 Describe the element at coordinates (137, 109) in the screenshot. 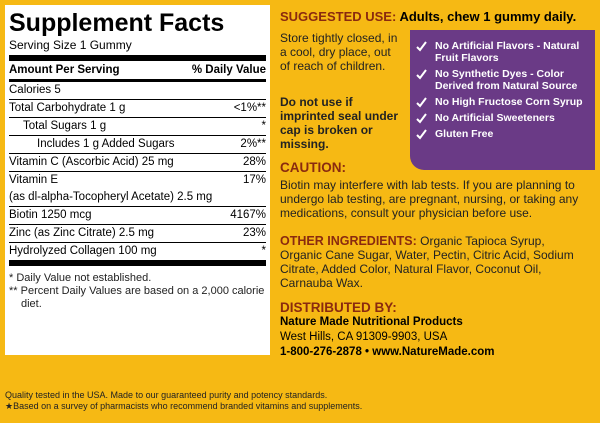

I see `facts-row: Total Carbohydrate 1 g <1%**` at that location.